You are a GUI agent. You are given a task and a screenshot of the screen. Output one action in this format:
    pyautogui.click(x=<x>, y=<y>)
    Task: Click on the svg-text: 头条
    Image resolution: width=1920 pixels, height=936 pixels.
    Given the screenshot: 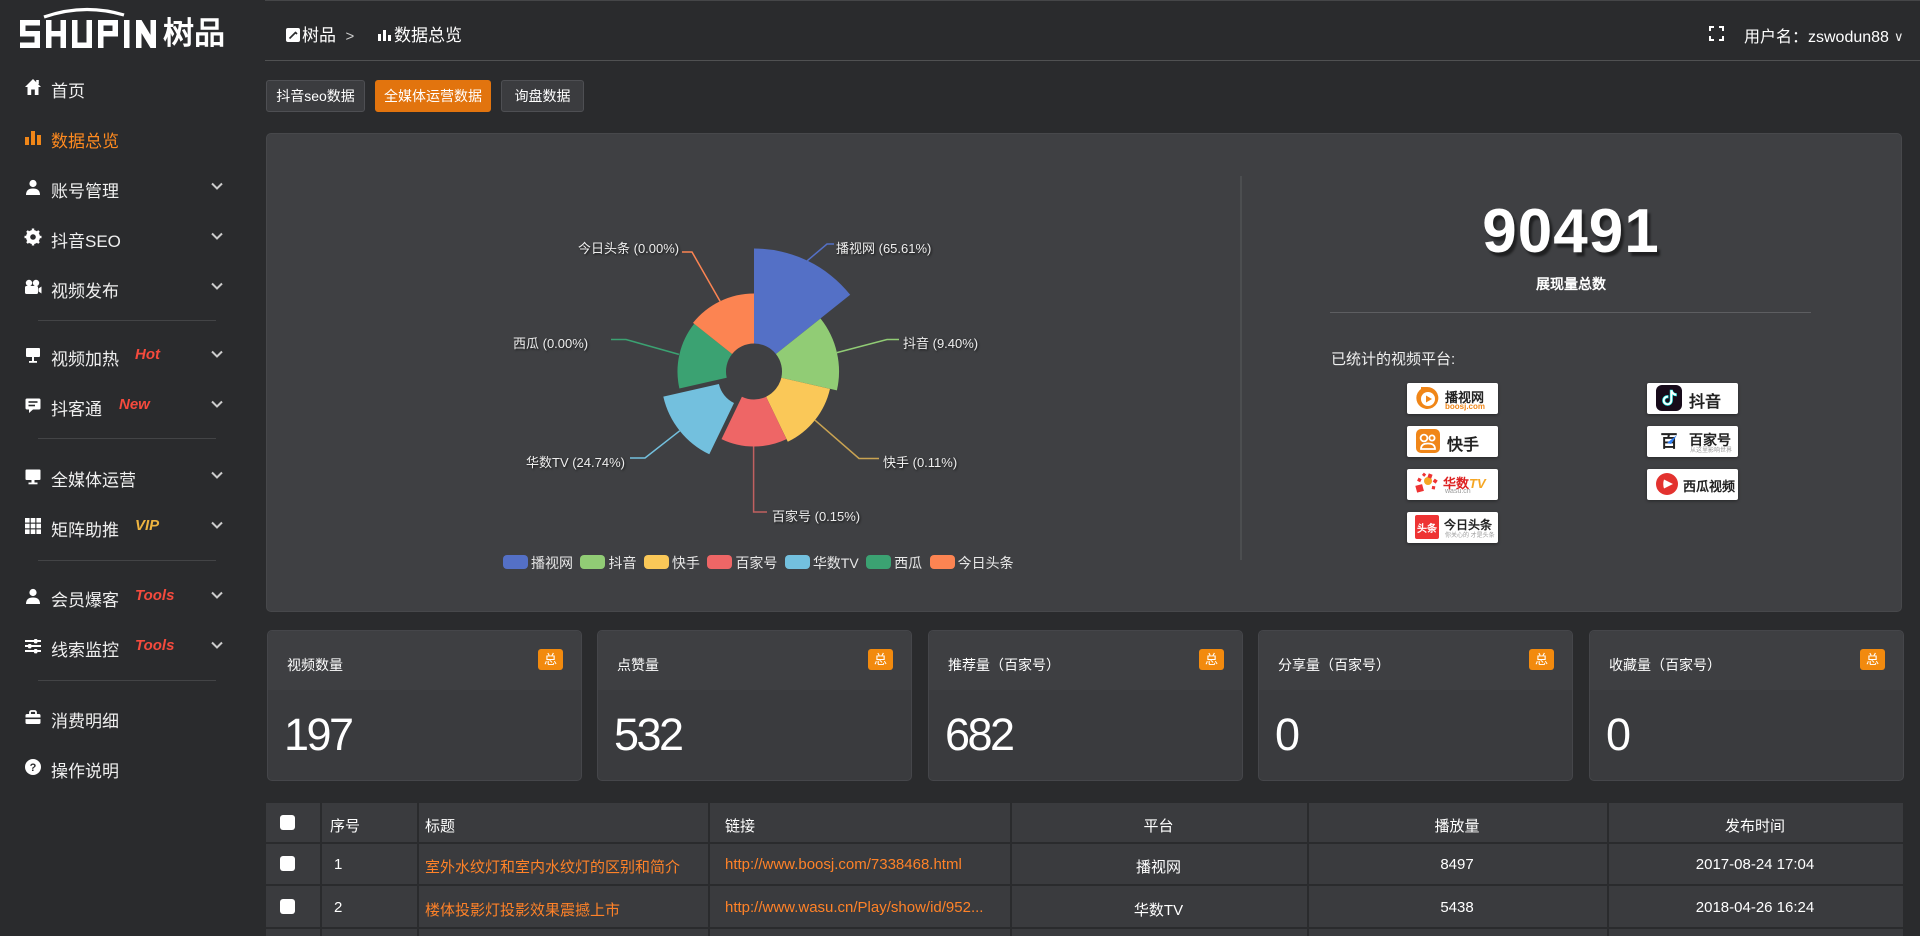 What is the action you would take?
    pyautogui.click(x=1427, y=528)
    